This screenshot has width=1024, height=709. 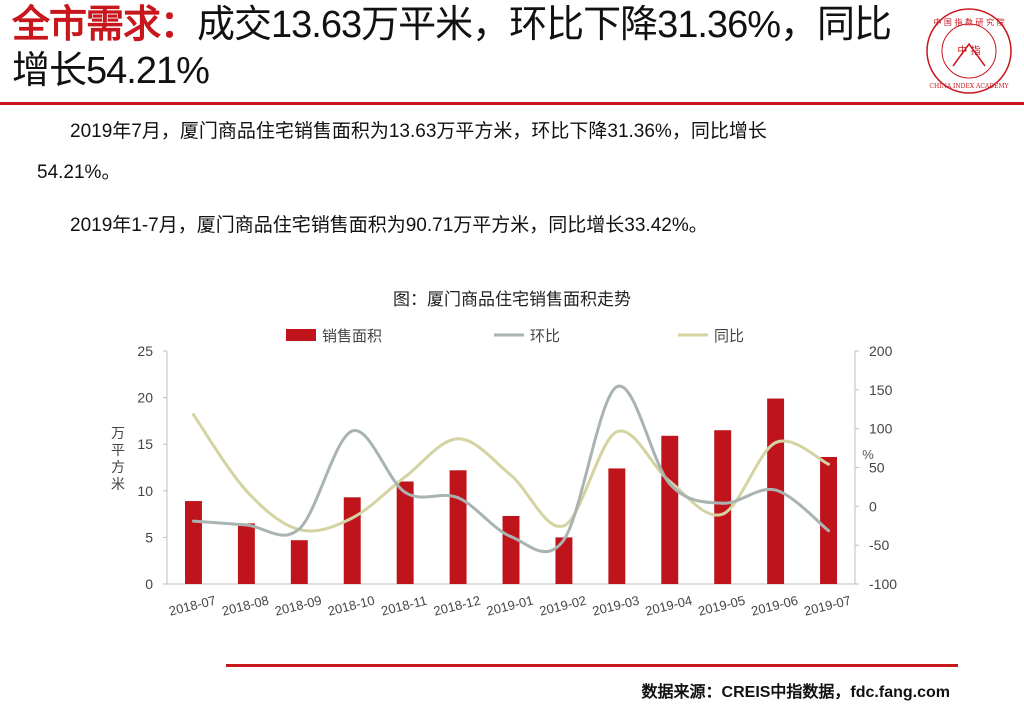 I want to click on paragraph-1-line-2: 54.21%。, so click(x=79, y=172).